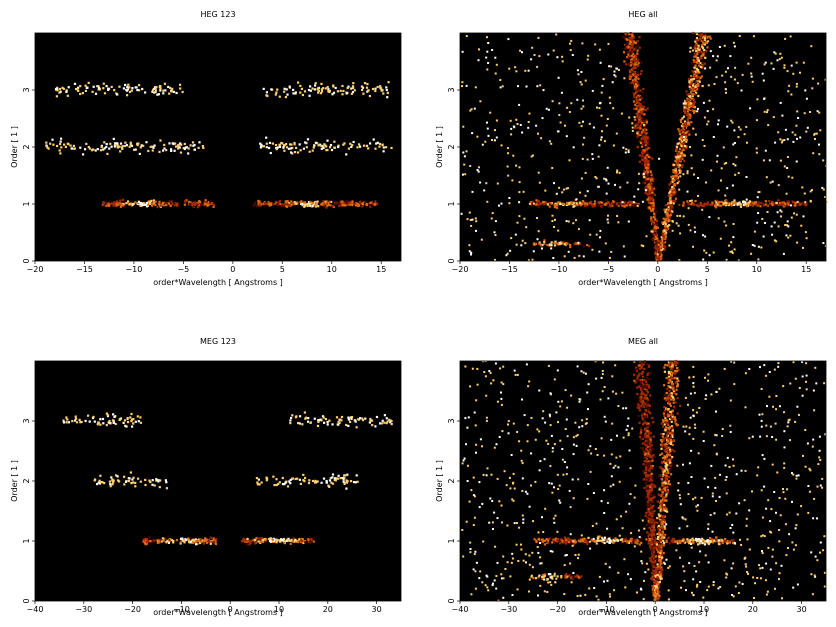  What do you see at coordinates (643, 14) in the screenshot?
I see `chart-title: HEG all` at bounding box center [643, 14].